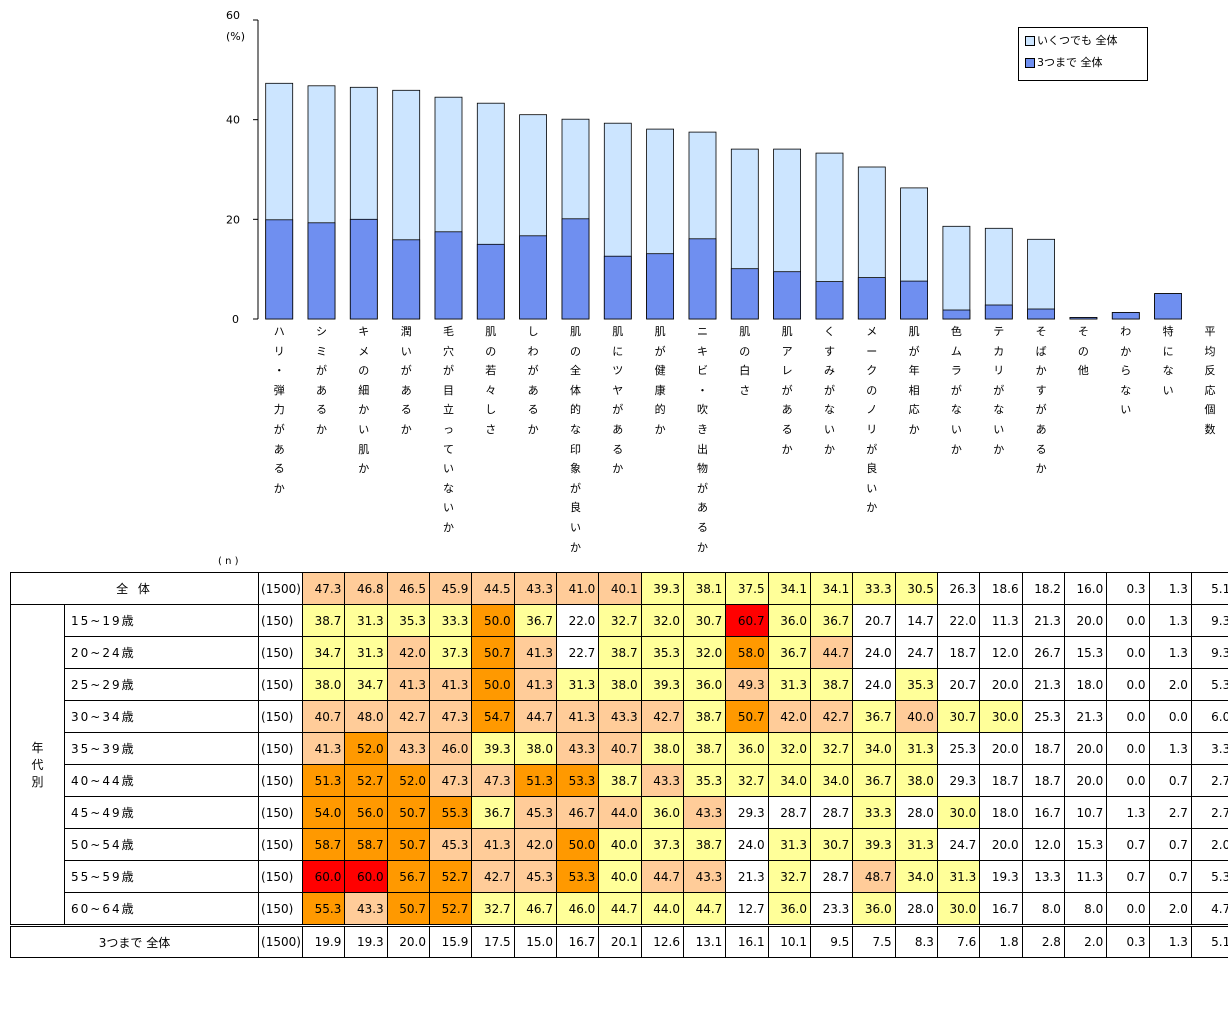 This screenshot has height=1018, width=1228. Describe the element at coordinates (450, 942) in the screenshot. I see `table-cell: 15.9` at that location.